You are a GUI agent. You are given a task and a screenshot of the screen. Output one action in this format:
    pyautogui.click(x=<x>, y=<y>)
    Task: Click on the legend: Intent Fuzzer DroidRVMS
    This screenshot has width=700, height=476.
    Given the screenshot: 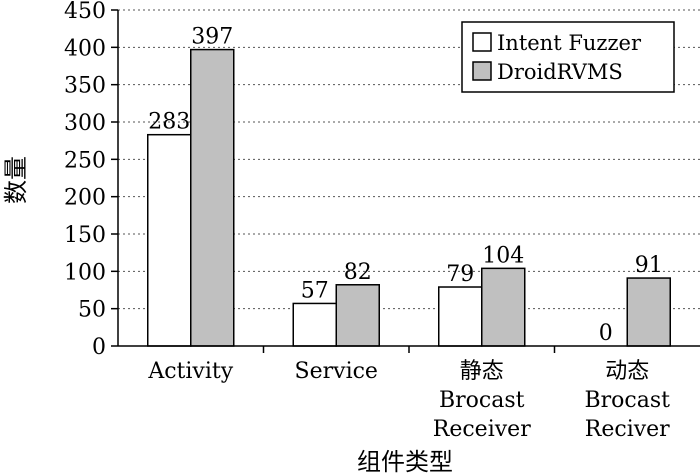 What is the action you would take?
    pyautogui.click(x=568, y=57)
    